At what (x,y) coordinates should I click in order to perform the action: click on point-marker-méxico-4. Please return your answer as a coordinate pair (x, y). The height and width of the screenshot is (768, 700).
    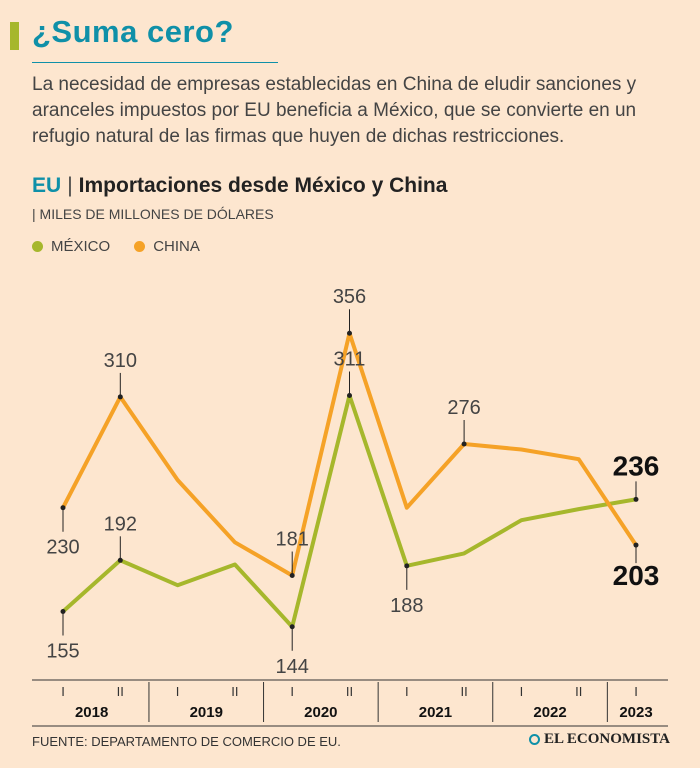
    Looking at the image, I should click on (292, 627).